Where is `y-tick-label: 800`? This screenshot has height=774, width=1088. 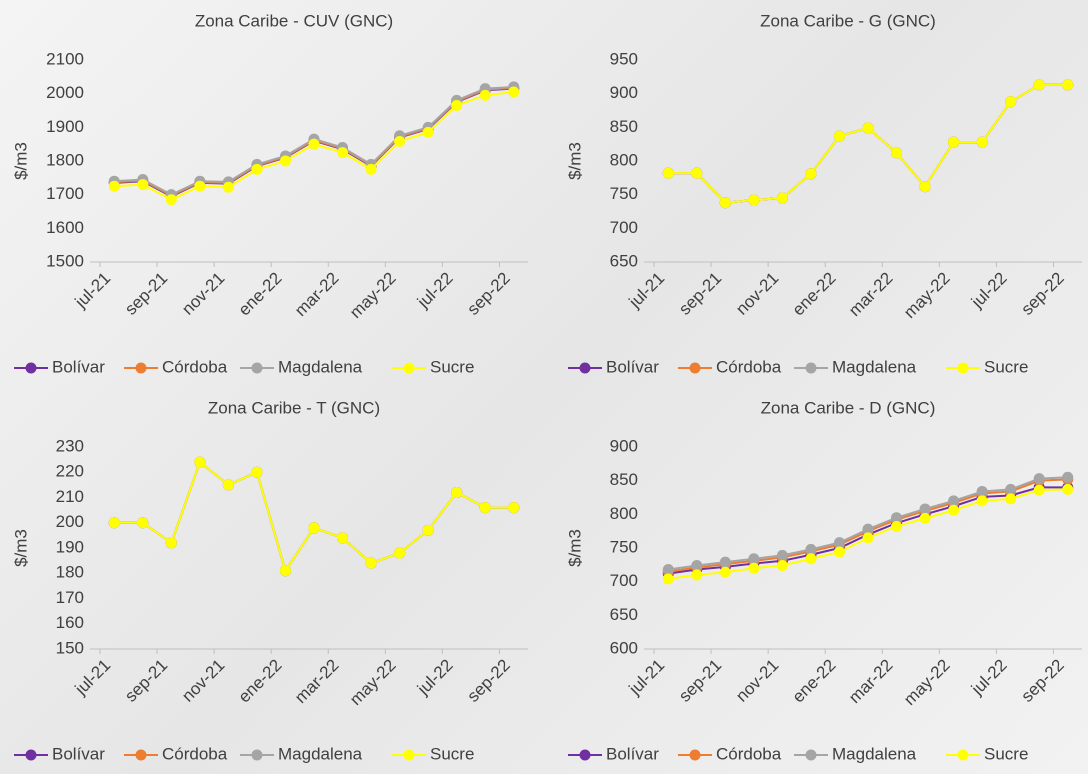
y-tick-label: 800 is located at coordinates (624, 513).